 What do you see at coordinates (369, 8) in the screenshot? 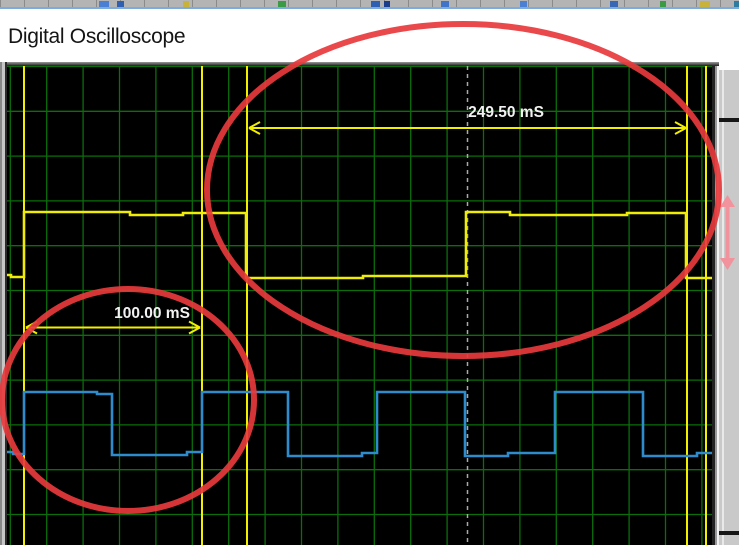
I see `toolbar-underline` at bounding box center [369, 8].